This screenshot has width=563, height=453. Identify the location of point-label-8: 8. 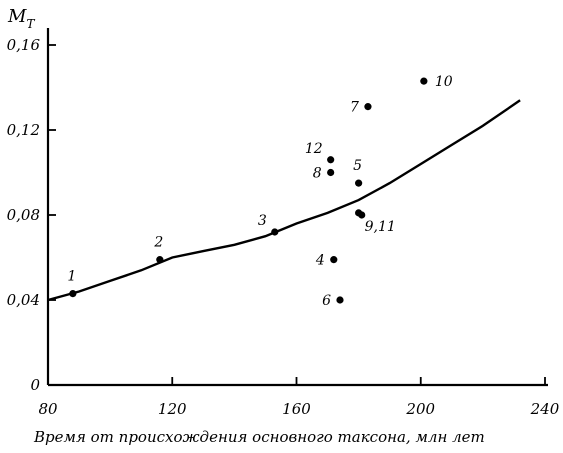
(317, 174).